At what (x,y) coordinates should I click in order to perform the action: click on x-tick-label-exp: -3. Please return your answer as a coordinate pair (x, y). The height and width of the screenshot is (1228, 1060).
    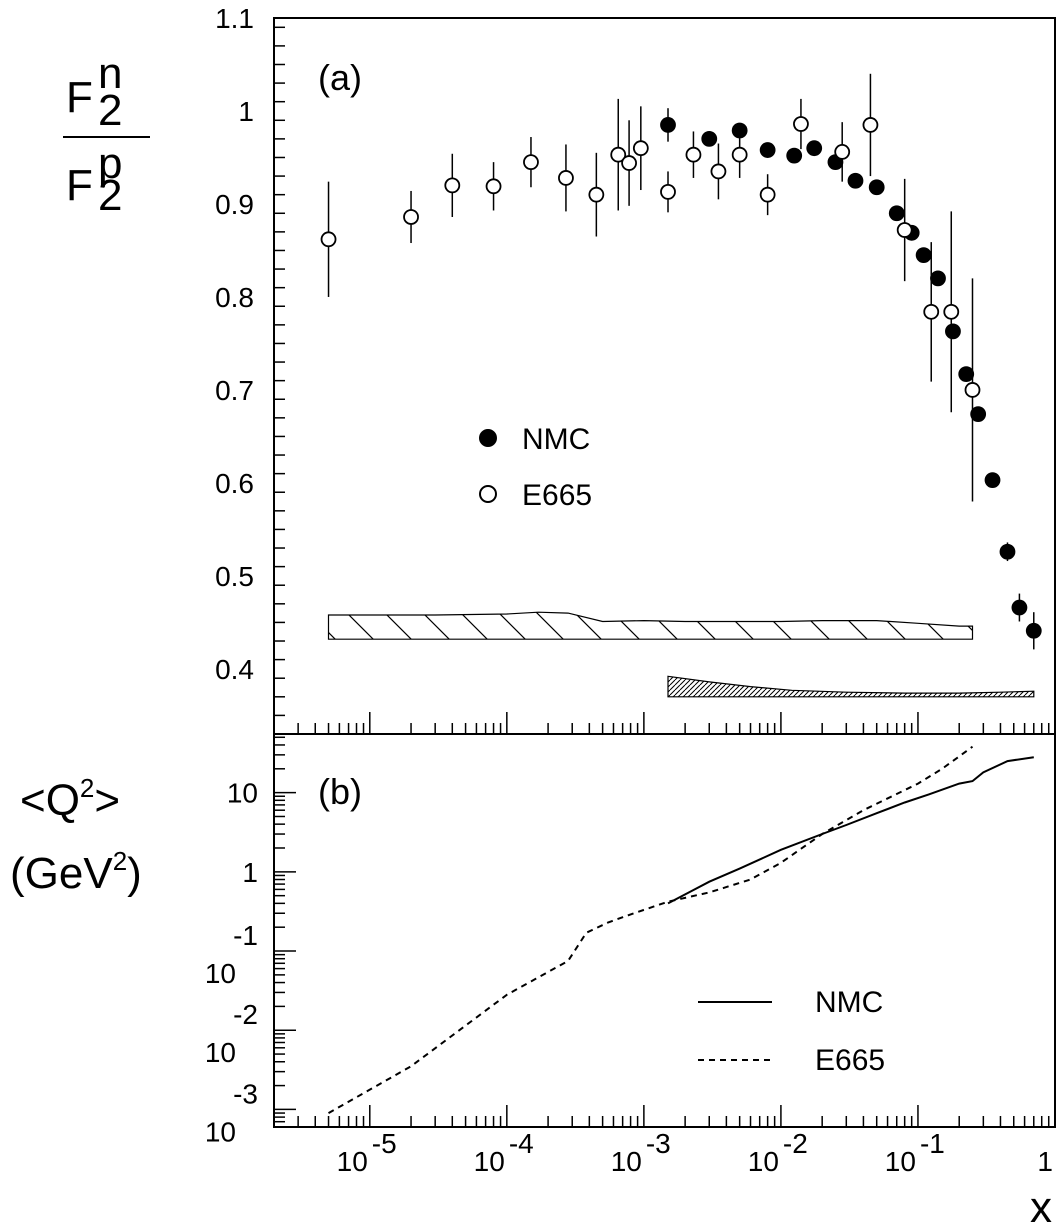
    Looking at the image, I should click on (658, 1143).